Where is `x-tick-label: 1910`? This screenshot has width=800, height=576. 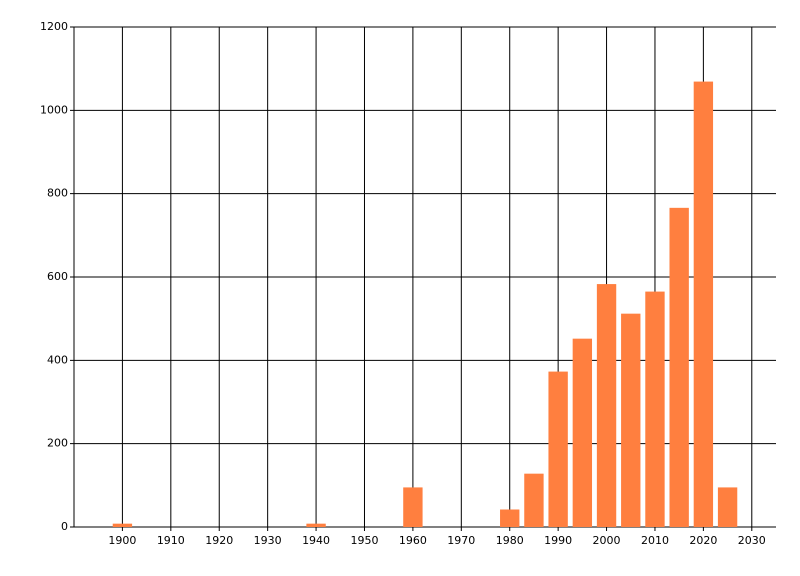
x-tick-label: 1910 is located at coordinates (171, 540).